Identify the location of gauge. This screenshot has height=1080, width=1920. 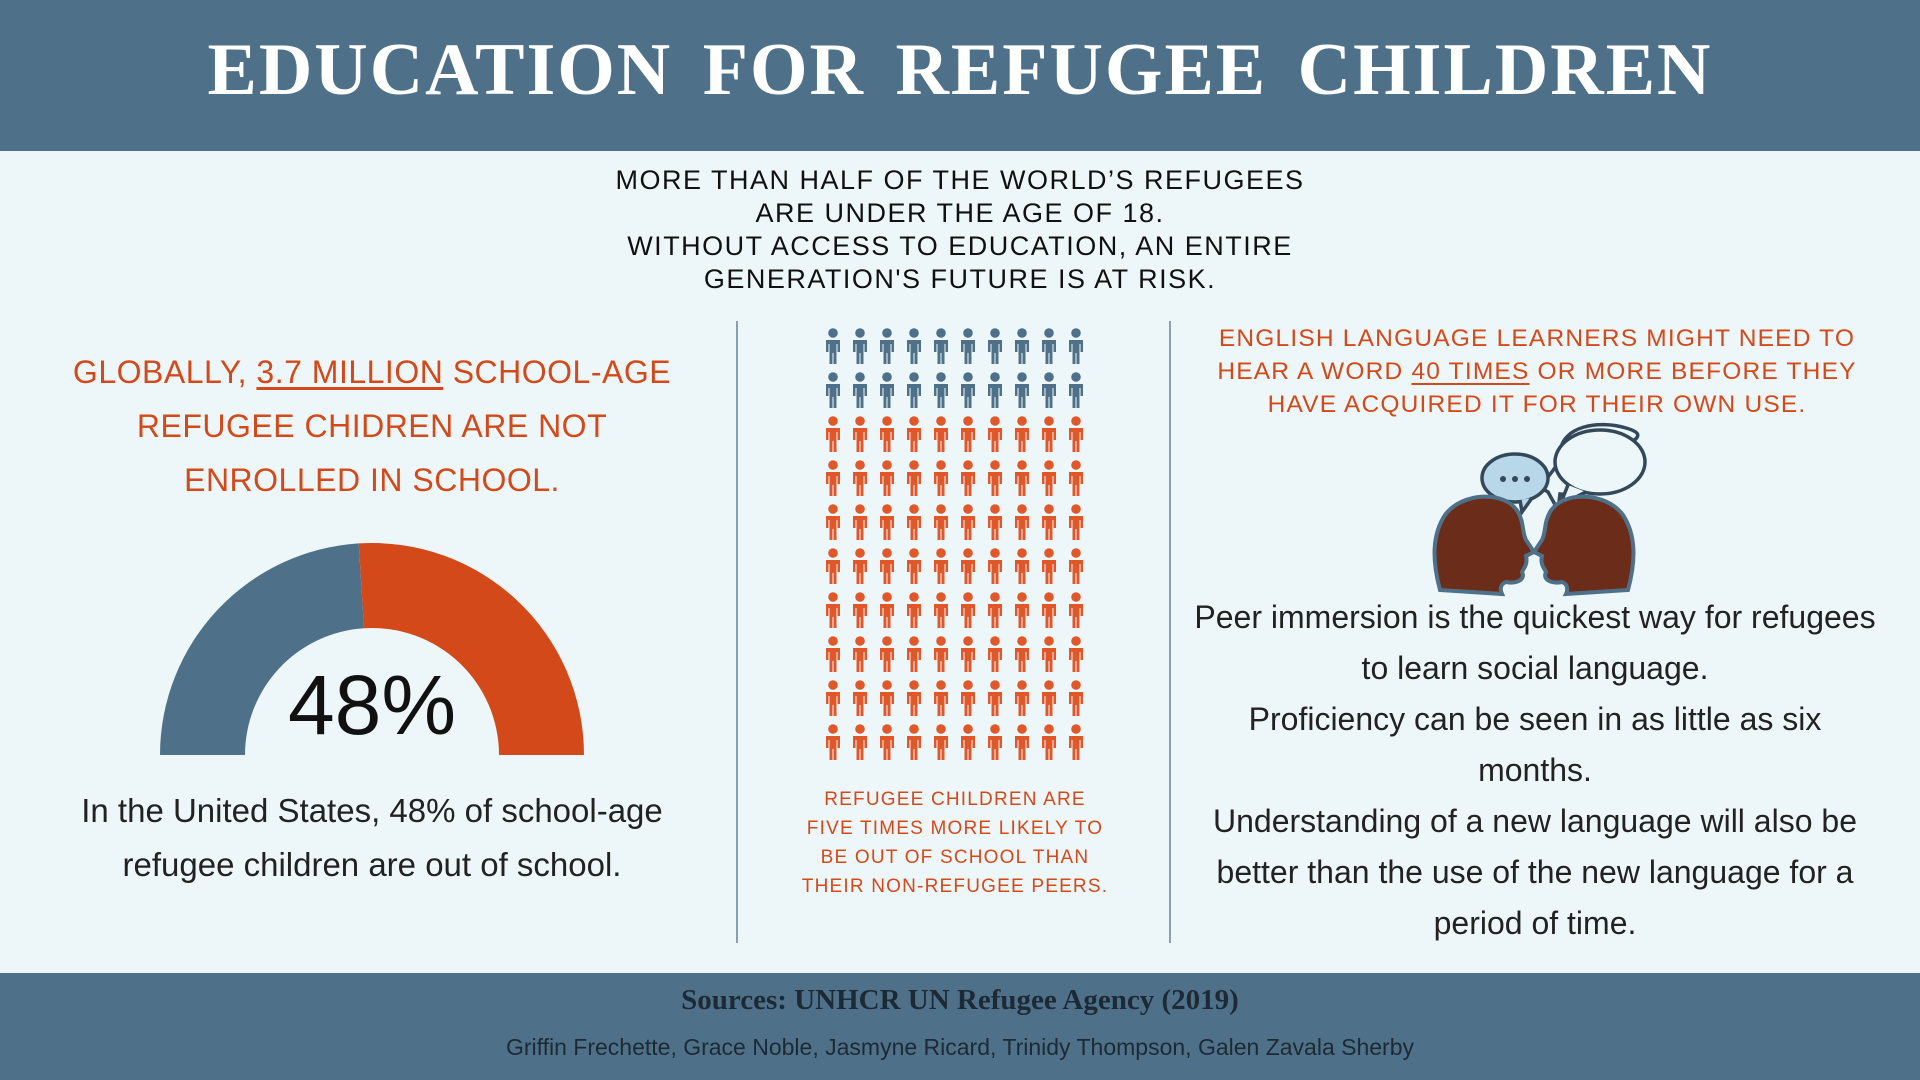
(372, 649).